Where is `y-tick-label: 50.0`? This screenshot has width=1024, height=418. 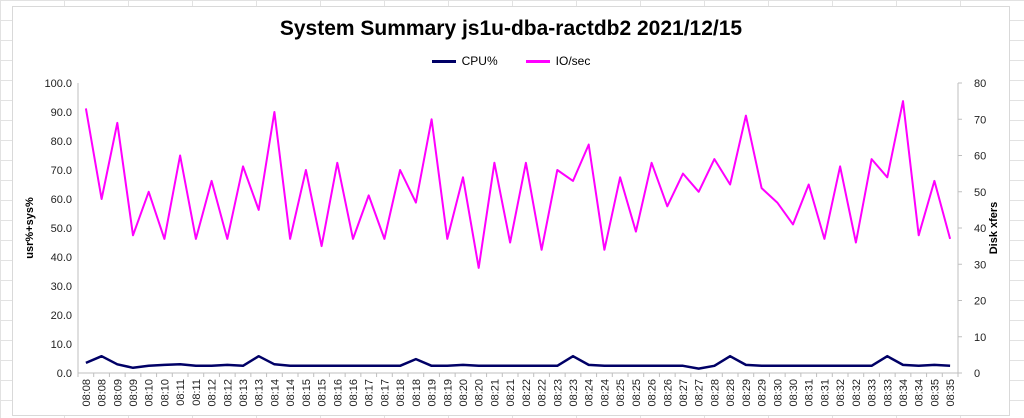
y-tick-label: 50.0 is located at coordinates (61, 229).